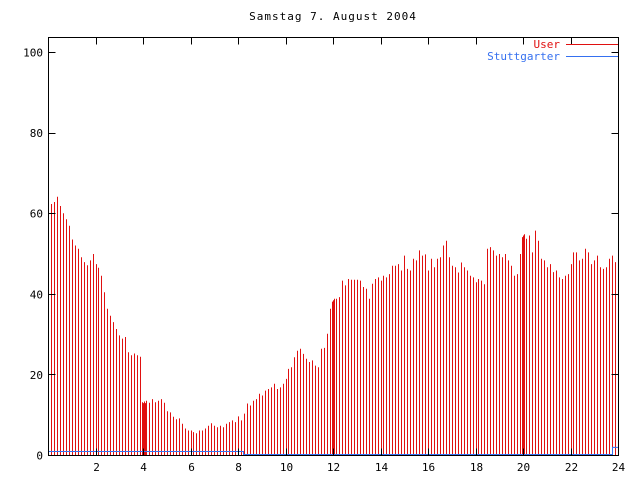  I want to click on y-tick-label: 20, so click(36, 375).